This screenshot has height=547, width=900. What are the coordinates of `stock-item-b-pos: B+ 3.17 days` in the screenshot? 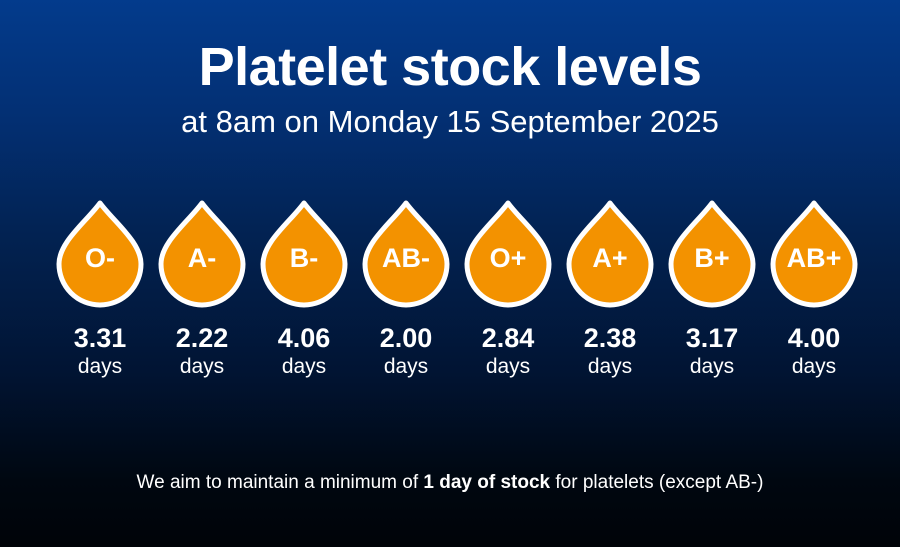 It's located at (712, 295).